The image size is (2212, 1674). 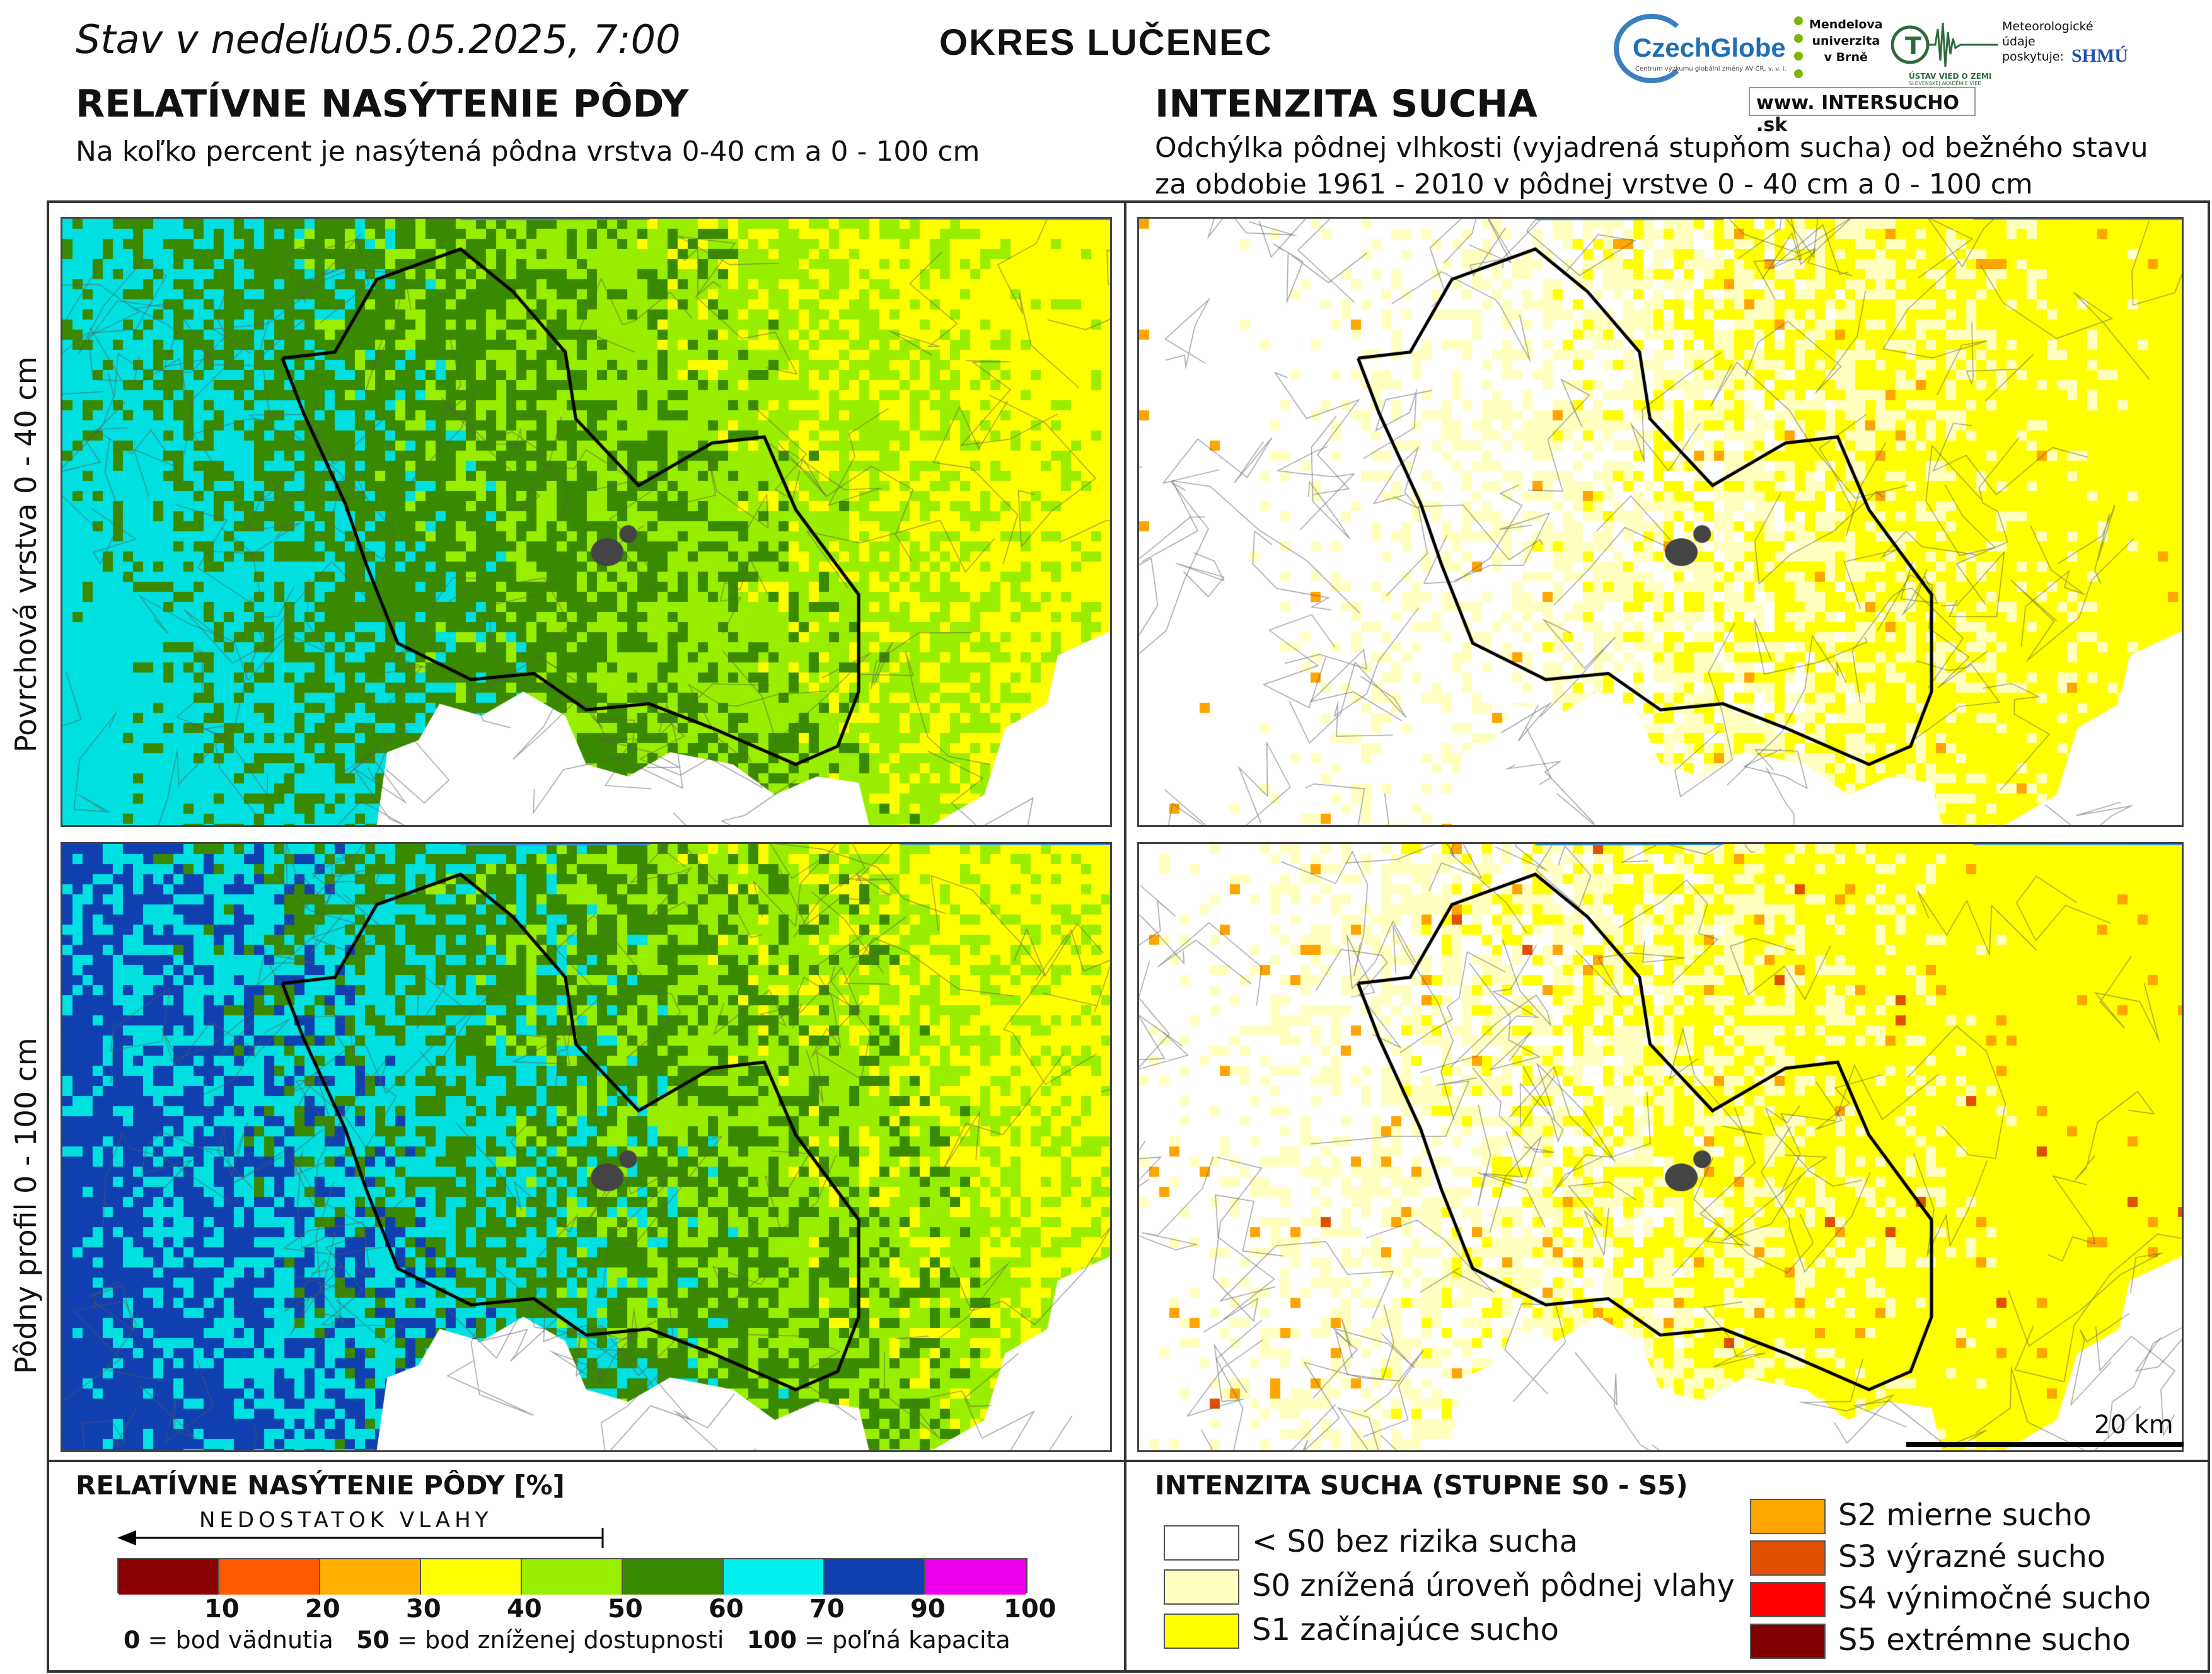 What do you see at coordinates (320, 1485) in the screenshot?
I see `legend-saturation-title: RELATÍVNE NASÝTENIE PÔDY [%]` at bounding box center [320, 1485].